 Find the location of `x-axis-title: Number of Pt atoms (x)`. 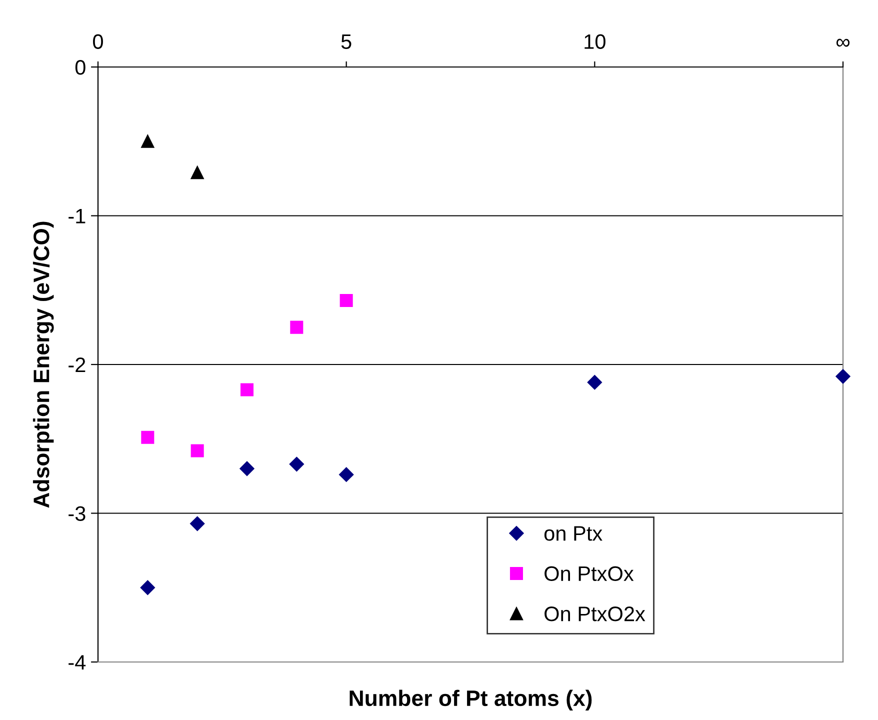

x-axis-title: Number of Pt atoms (x) is located at coordinates (471, 700).